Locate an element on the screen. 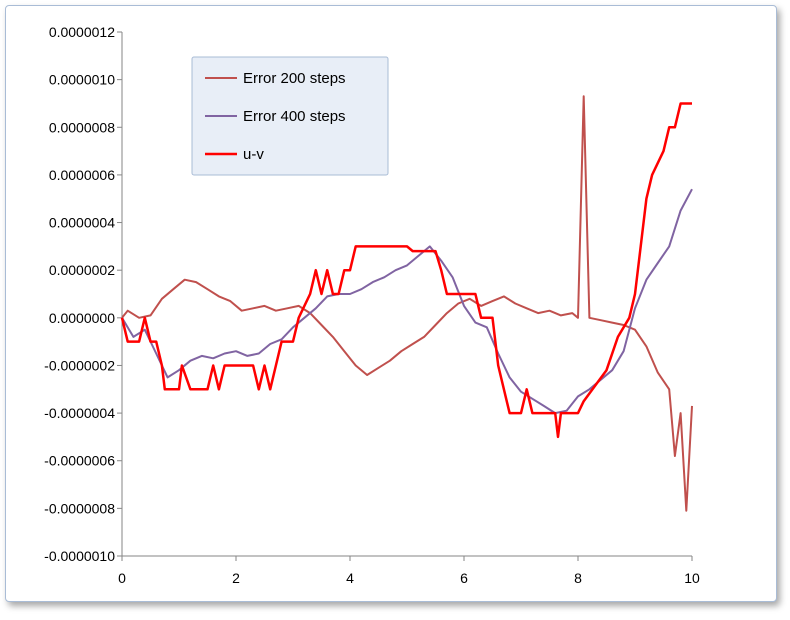 The height and width of the screenshot is (620, 790). legend-box is located at coordinates (290, 116).